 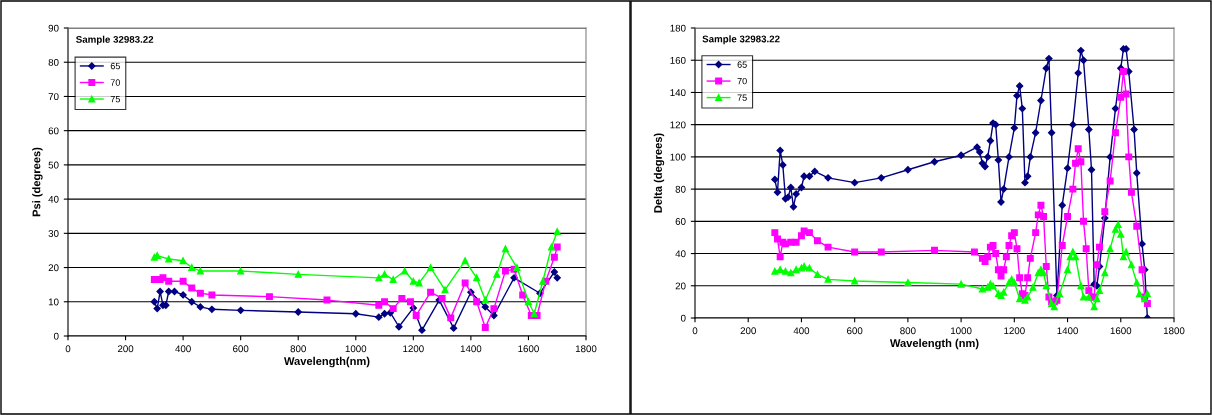 I want to click on y-axis-title: Delta (degrees), so click(x=659, y=173).